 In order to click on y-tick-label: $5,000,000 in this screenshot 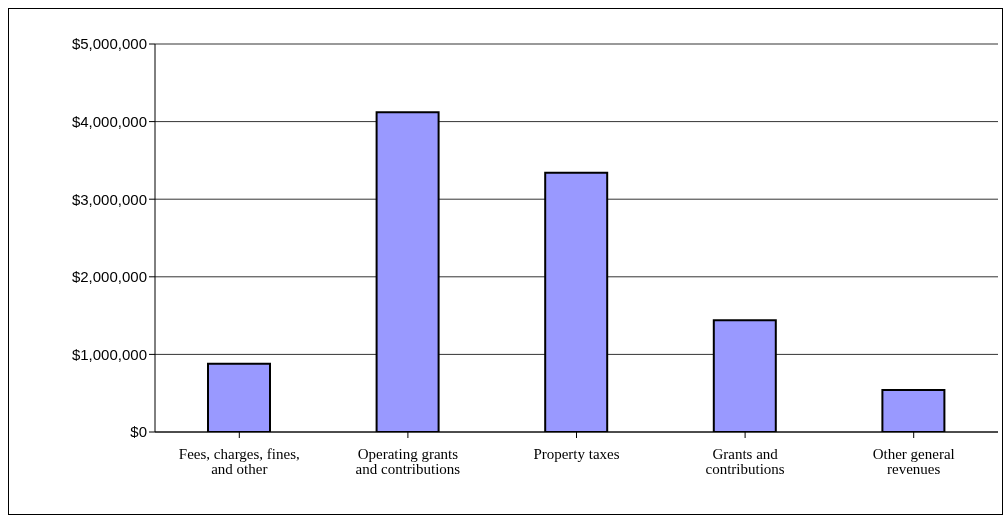, I will do `click(109, 44)`.